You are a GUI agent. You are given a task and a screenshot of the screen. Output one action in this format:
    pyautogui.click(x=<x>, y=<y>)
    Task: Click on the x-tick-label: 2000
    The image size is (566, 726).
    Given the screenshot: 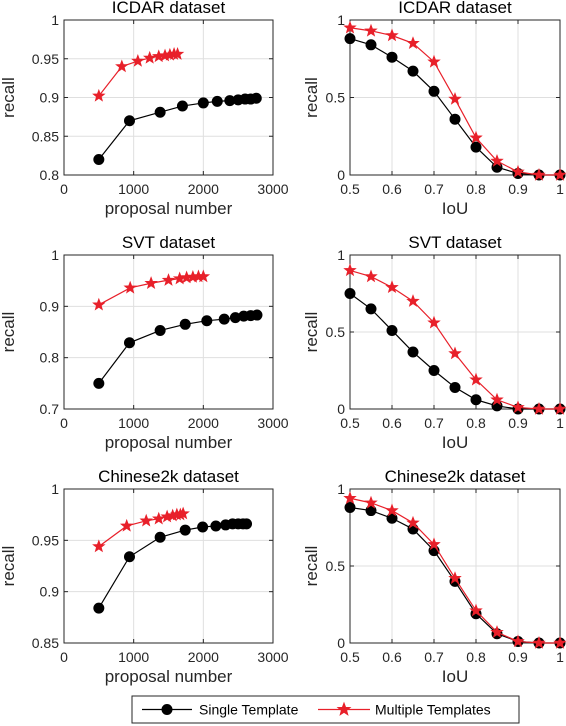 What is the action you would take?
    pyautogui.click(x=203, y=189)
    